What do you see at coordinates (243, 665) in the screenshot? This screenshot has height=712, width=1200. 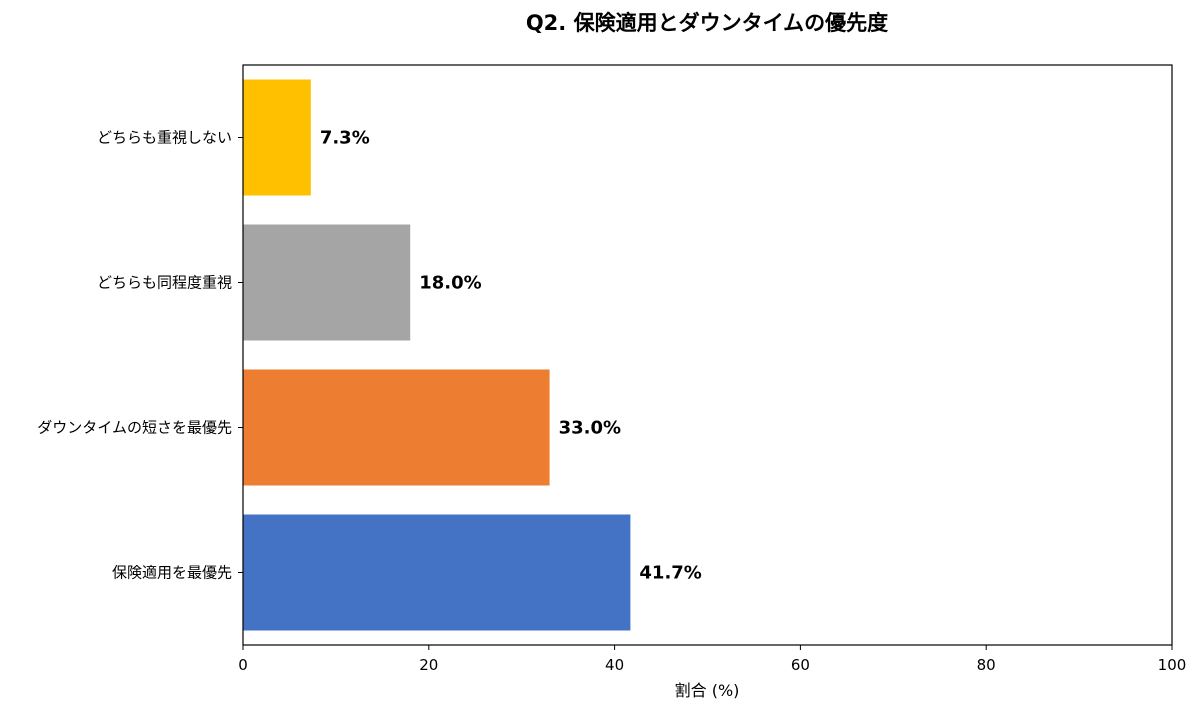 I see `x-tick-label: 0` at bounding box center [243, 665].